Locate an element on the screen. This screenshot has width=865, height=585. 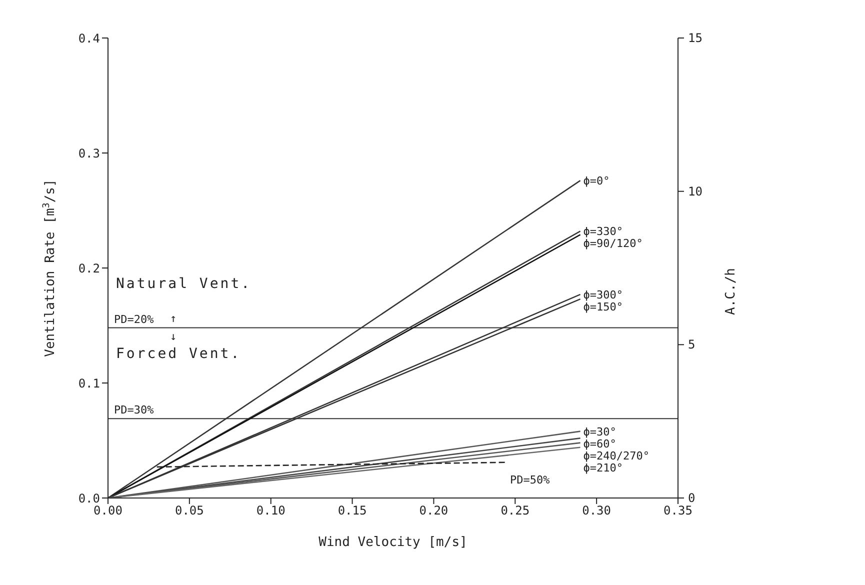
y2-tick-label: 10 is located at coordinates (695, 191).